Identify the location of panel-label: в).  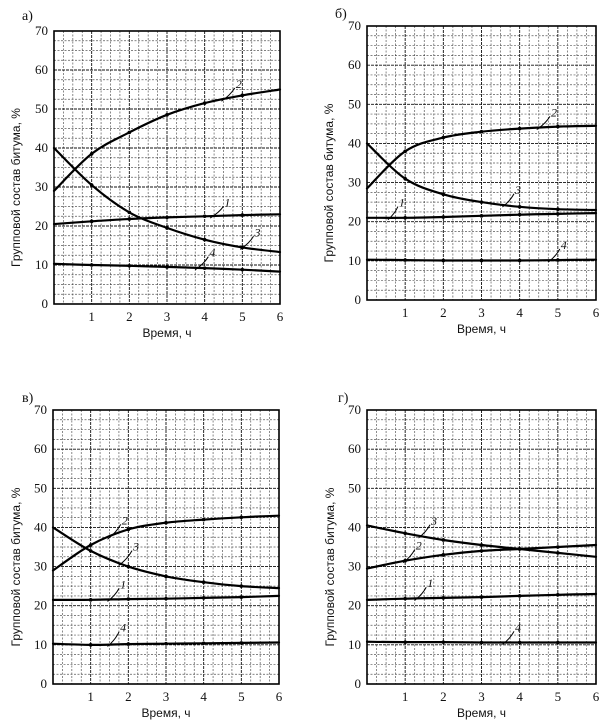
(28, 398).